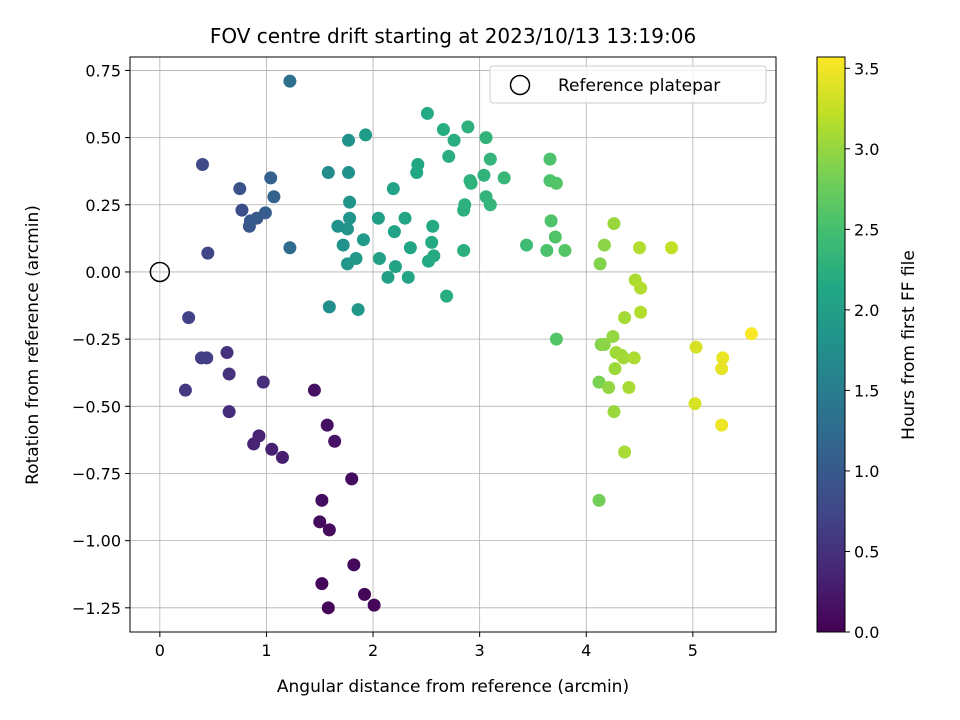 The width and height of the screenshot is (960, 720). What do you see at coordinates (866, 310) in the screenshot?
I see `colorbar-tick-label: 2.0` at bounding box center [866, 310].